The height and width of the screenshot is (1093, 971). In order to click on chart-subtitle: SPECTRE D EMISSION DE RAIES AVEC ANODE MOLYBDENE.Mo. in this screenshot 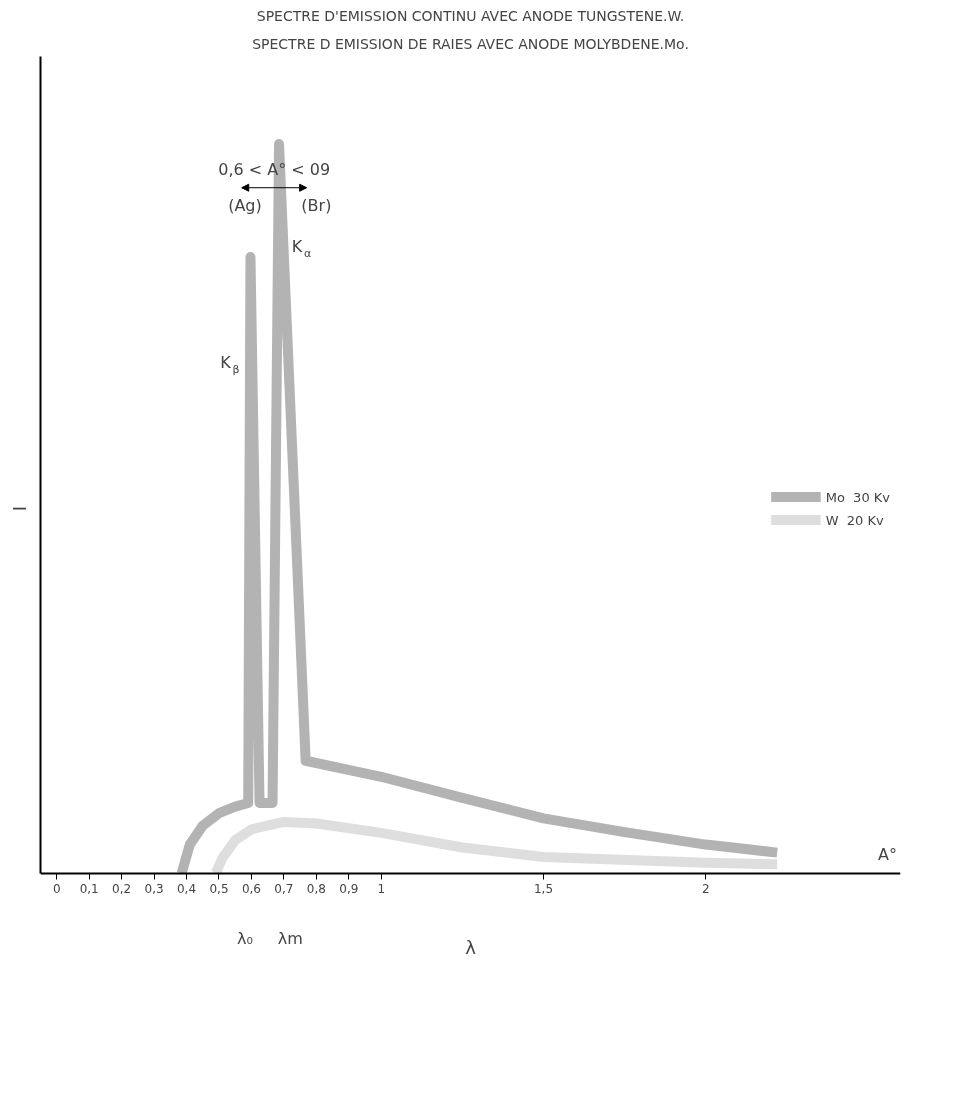, I will do `click(470, 43)`.